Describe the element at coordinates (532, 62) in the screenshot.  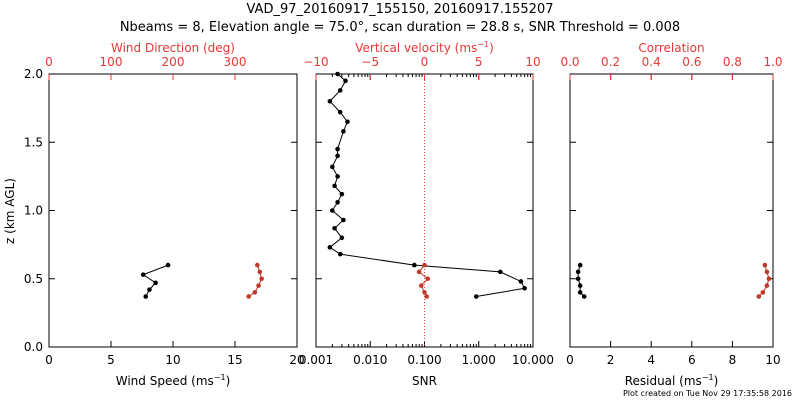
I see `top-tick-label: 10` at that location.